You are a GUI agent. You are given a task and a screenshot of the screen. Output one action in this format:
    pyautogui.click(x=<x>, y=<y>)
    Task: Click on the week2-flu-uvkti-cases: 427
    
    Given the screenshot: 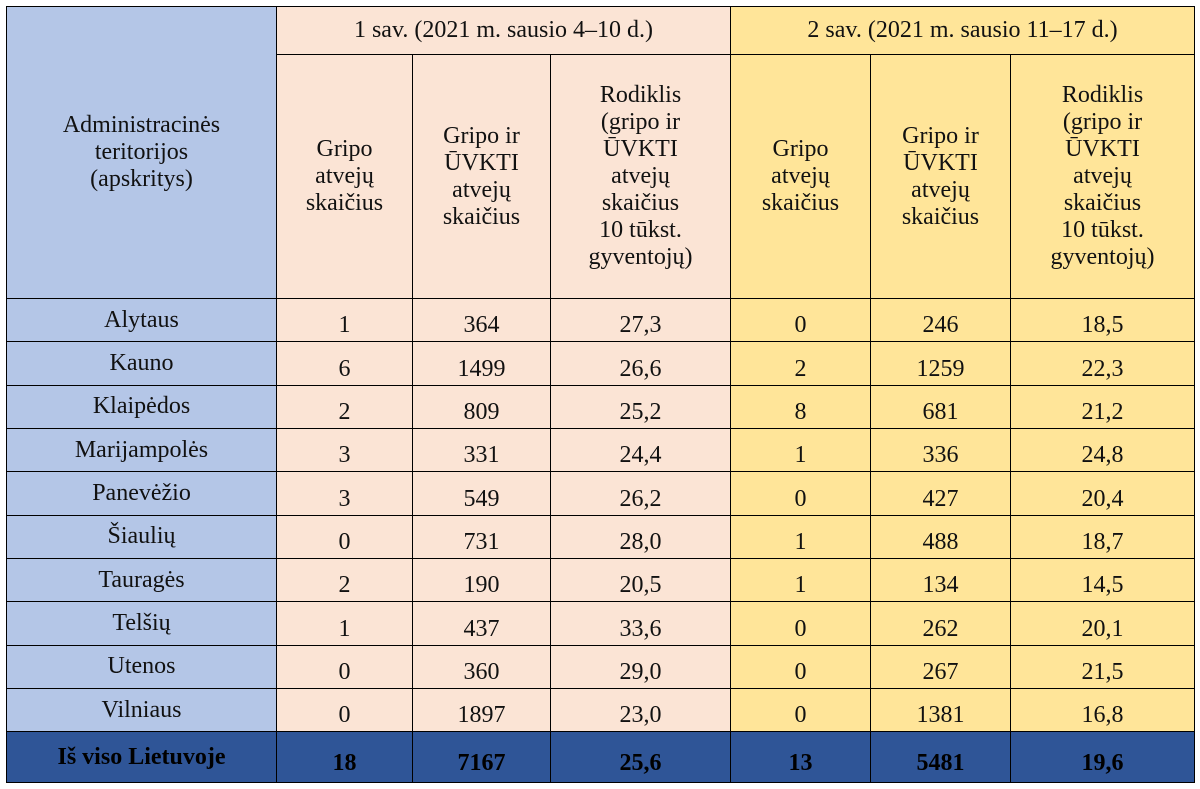 What is the action you would take?
    pyautogui.click(x=940, y=493)
    